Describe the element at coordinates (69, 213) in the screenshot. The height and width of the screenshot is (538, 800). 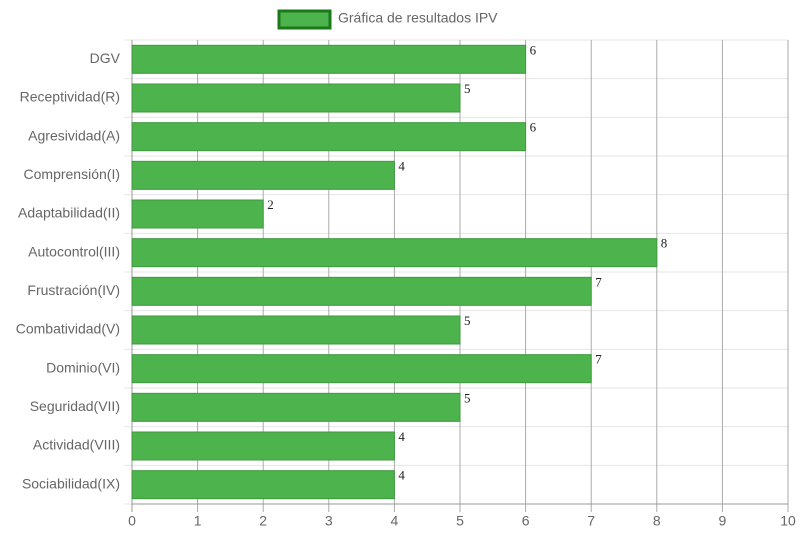
I see `y-tick-label: Adaptabilidad(II)` at that location.